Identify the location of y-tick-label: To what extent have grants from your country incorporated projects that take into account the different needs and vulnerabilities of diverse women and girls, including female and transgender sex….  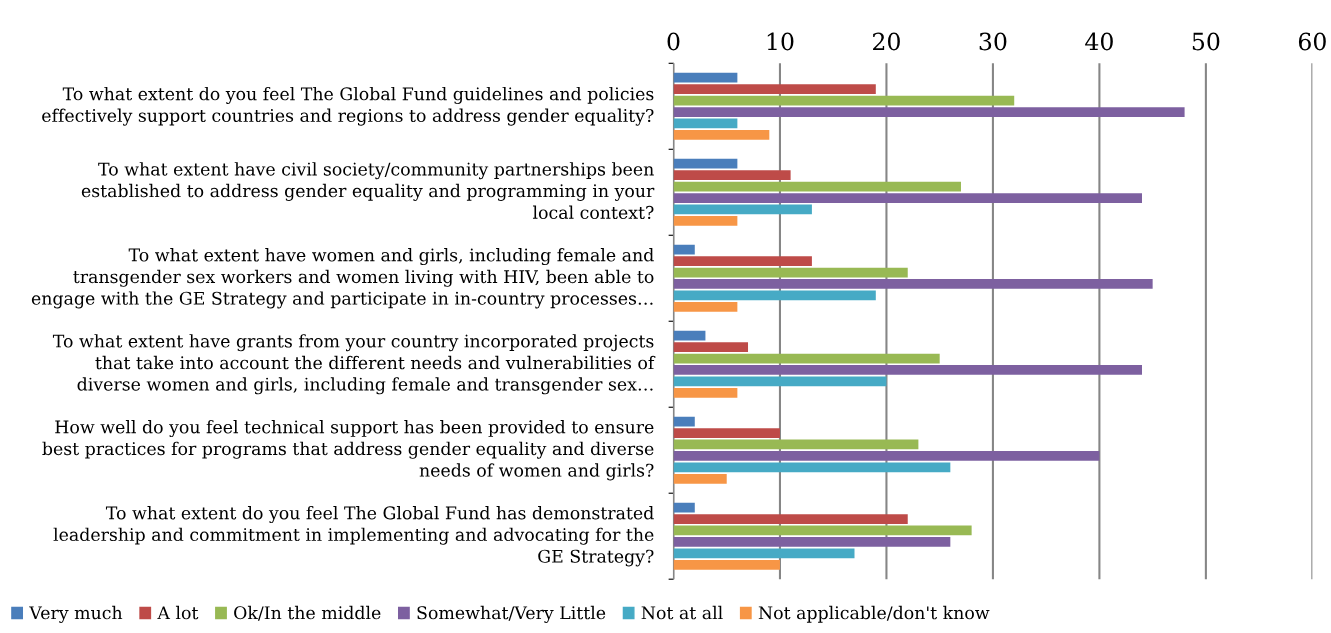
(354, 364).